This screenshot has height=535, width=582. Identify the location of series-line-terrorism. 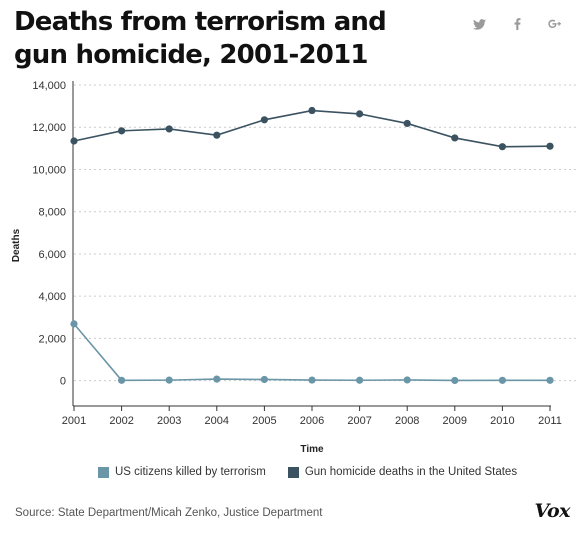
(312, 352).